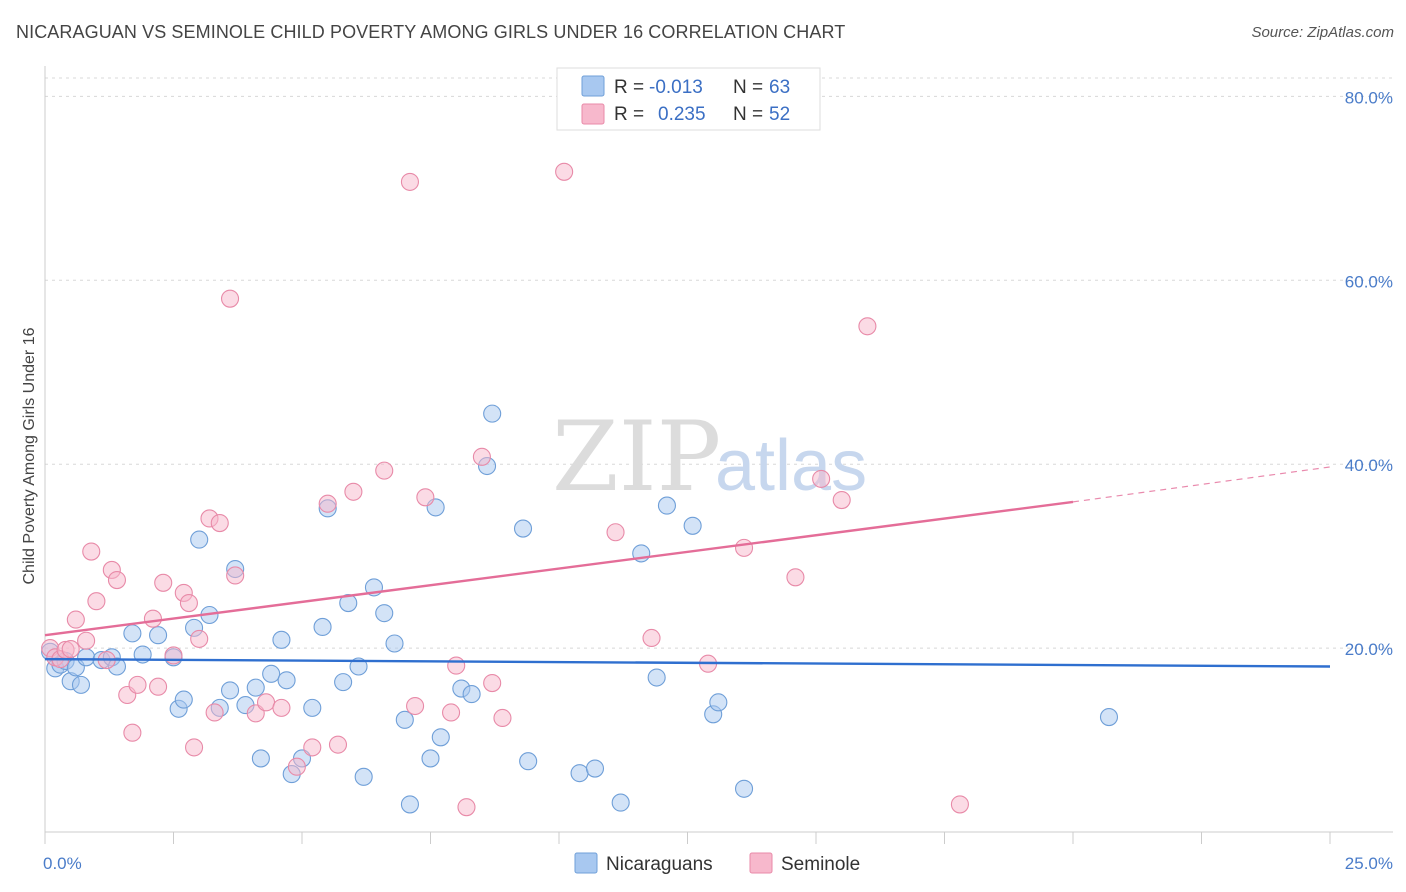 This screenshot has width=1406, height=892. What do you see at coordinates (1369, 97) in the screenshot?
I see `y-tick-label: 80.0%` at bounding box center [1369, 97].